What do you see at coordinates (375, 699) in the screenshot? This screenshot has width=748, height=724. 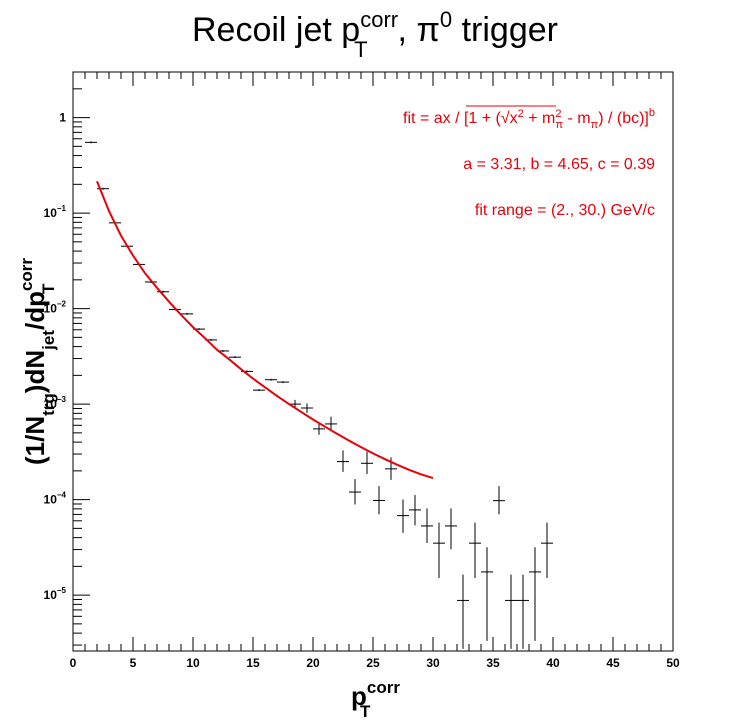 I see `x-axis-label: pcorr T` at bounding box center [375, 699].